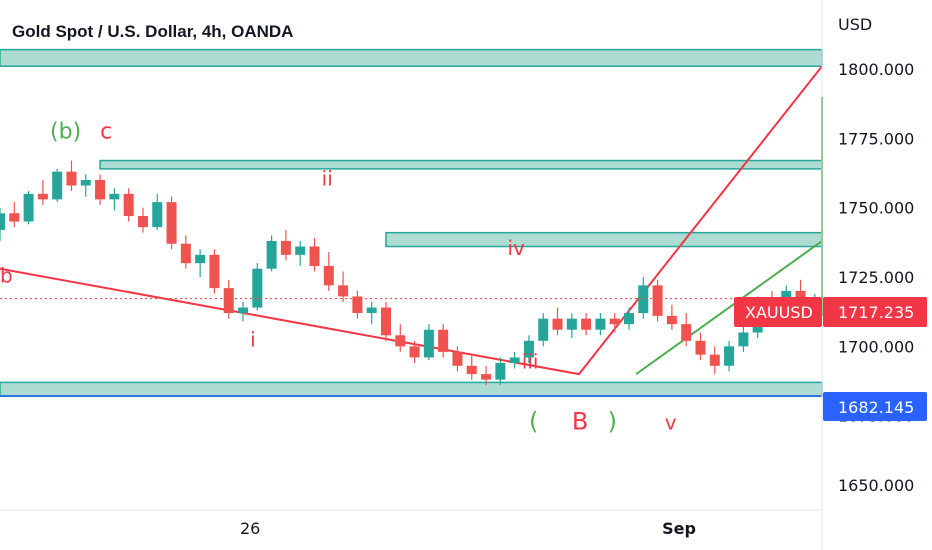 The image size is (932, 550). Describe the element at coordinates (612, 422) in the screenshot. I see `wave-label-10: )` at that location.